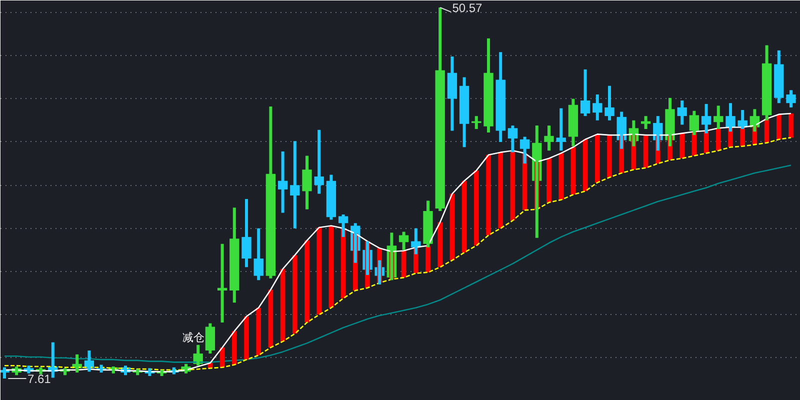 The image size is (800, 400). Describe the element at coordinates (39, 379) in the screenshot. I see `annotation: 7.61` at that location.